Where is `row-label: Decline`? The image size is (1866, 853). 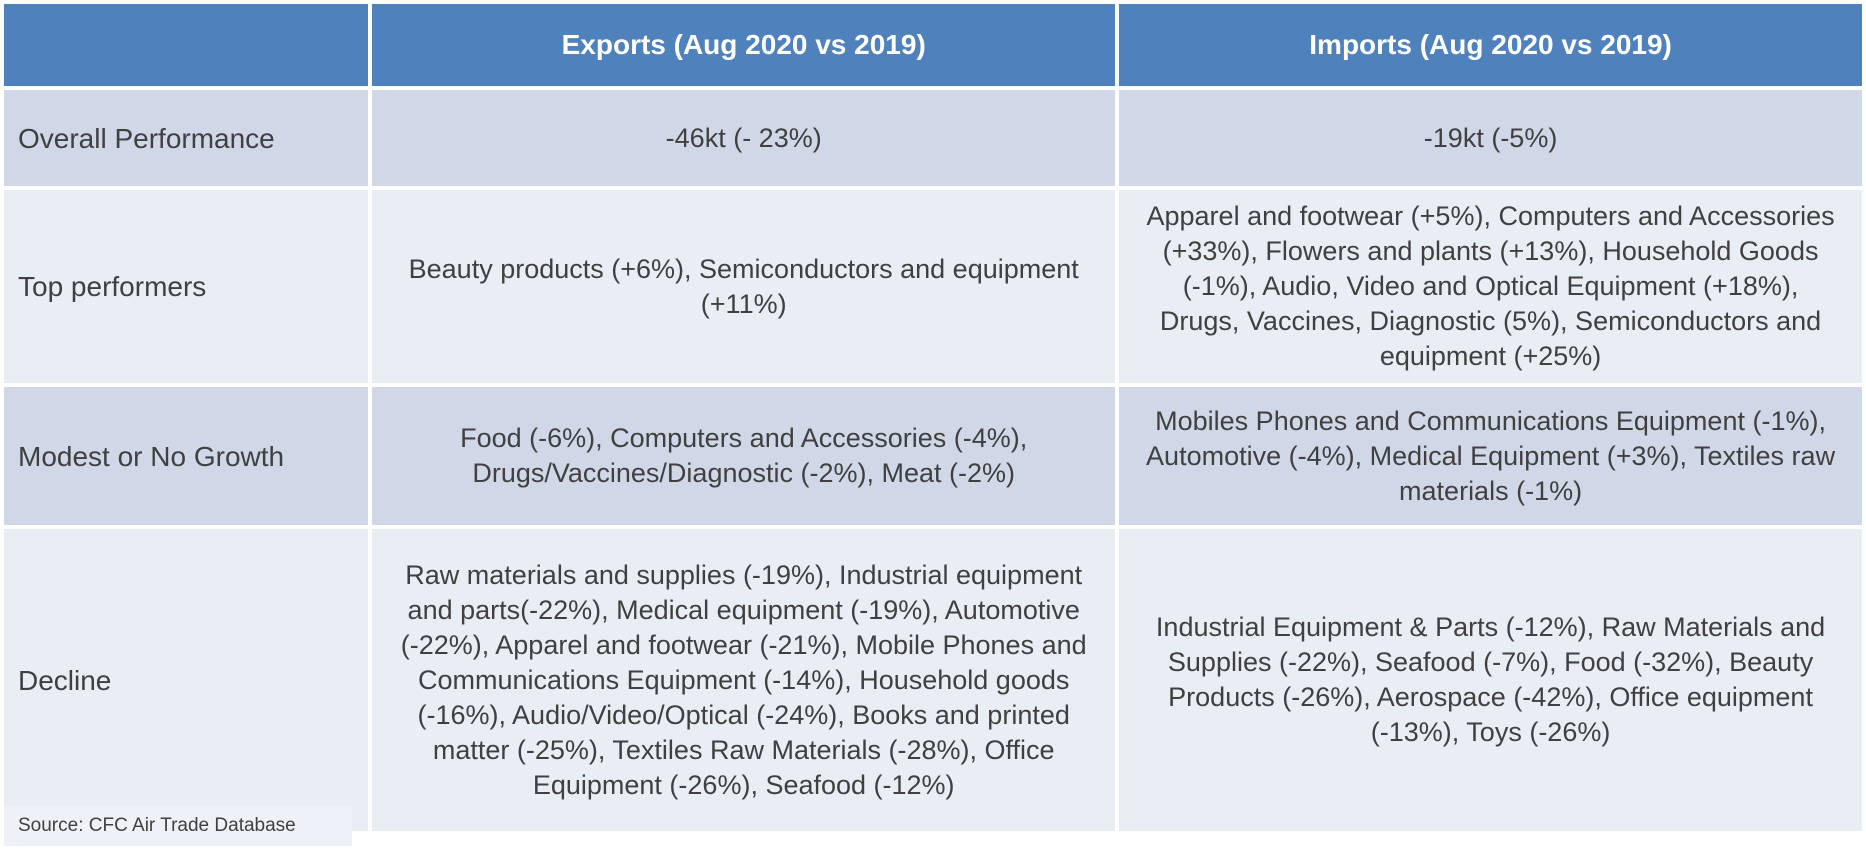
row-label: Decline is located at coordinates (186, 680).